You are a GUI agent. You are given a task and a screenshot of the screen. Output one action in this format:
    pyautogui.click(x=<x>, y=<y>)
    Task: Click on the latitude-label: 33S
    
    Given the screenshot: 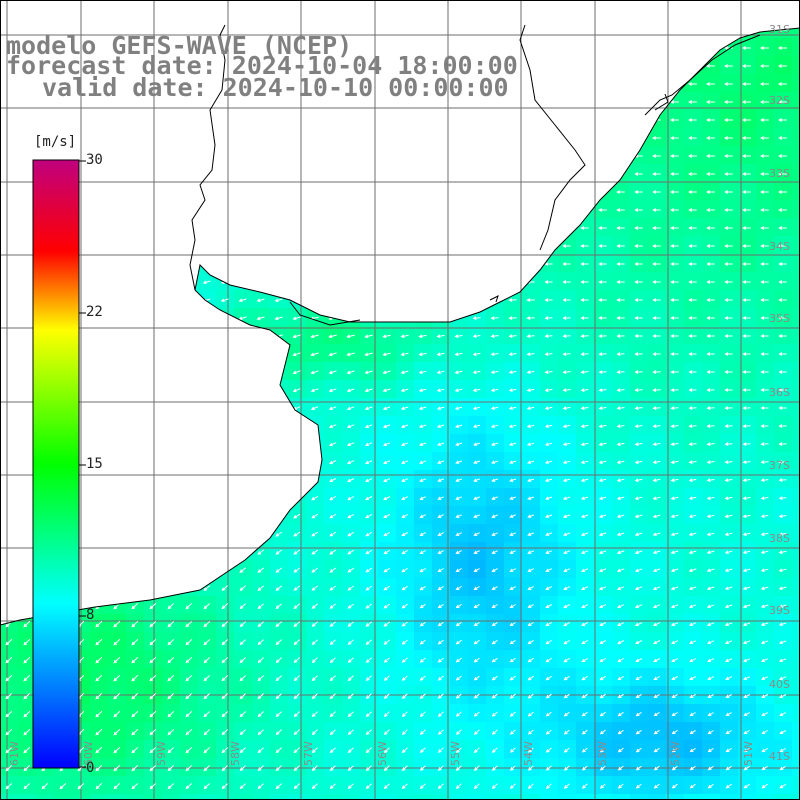 What is the action you would take?
    pyautogui.click(x=779, y=173)
    